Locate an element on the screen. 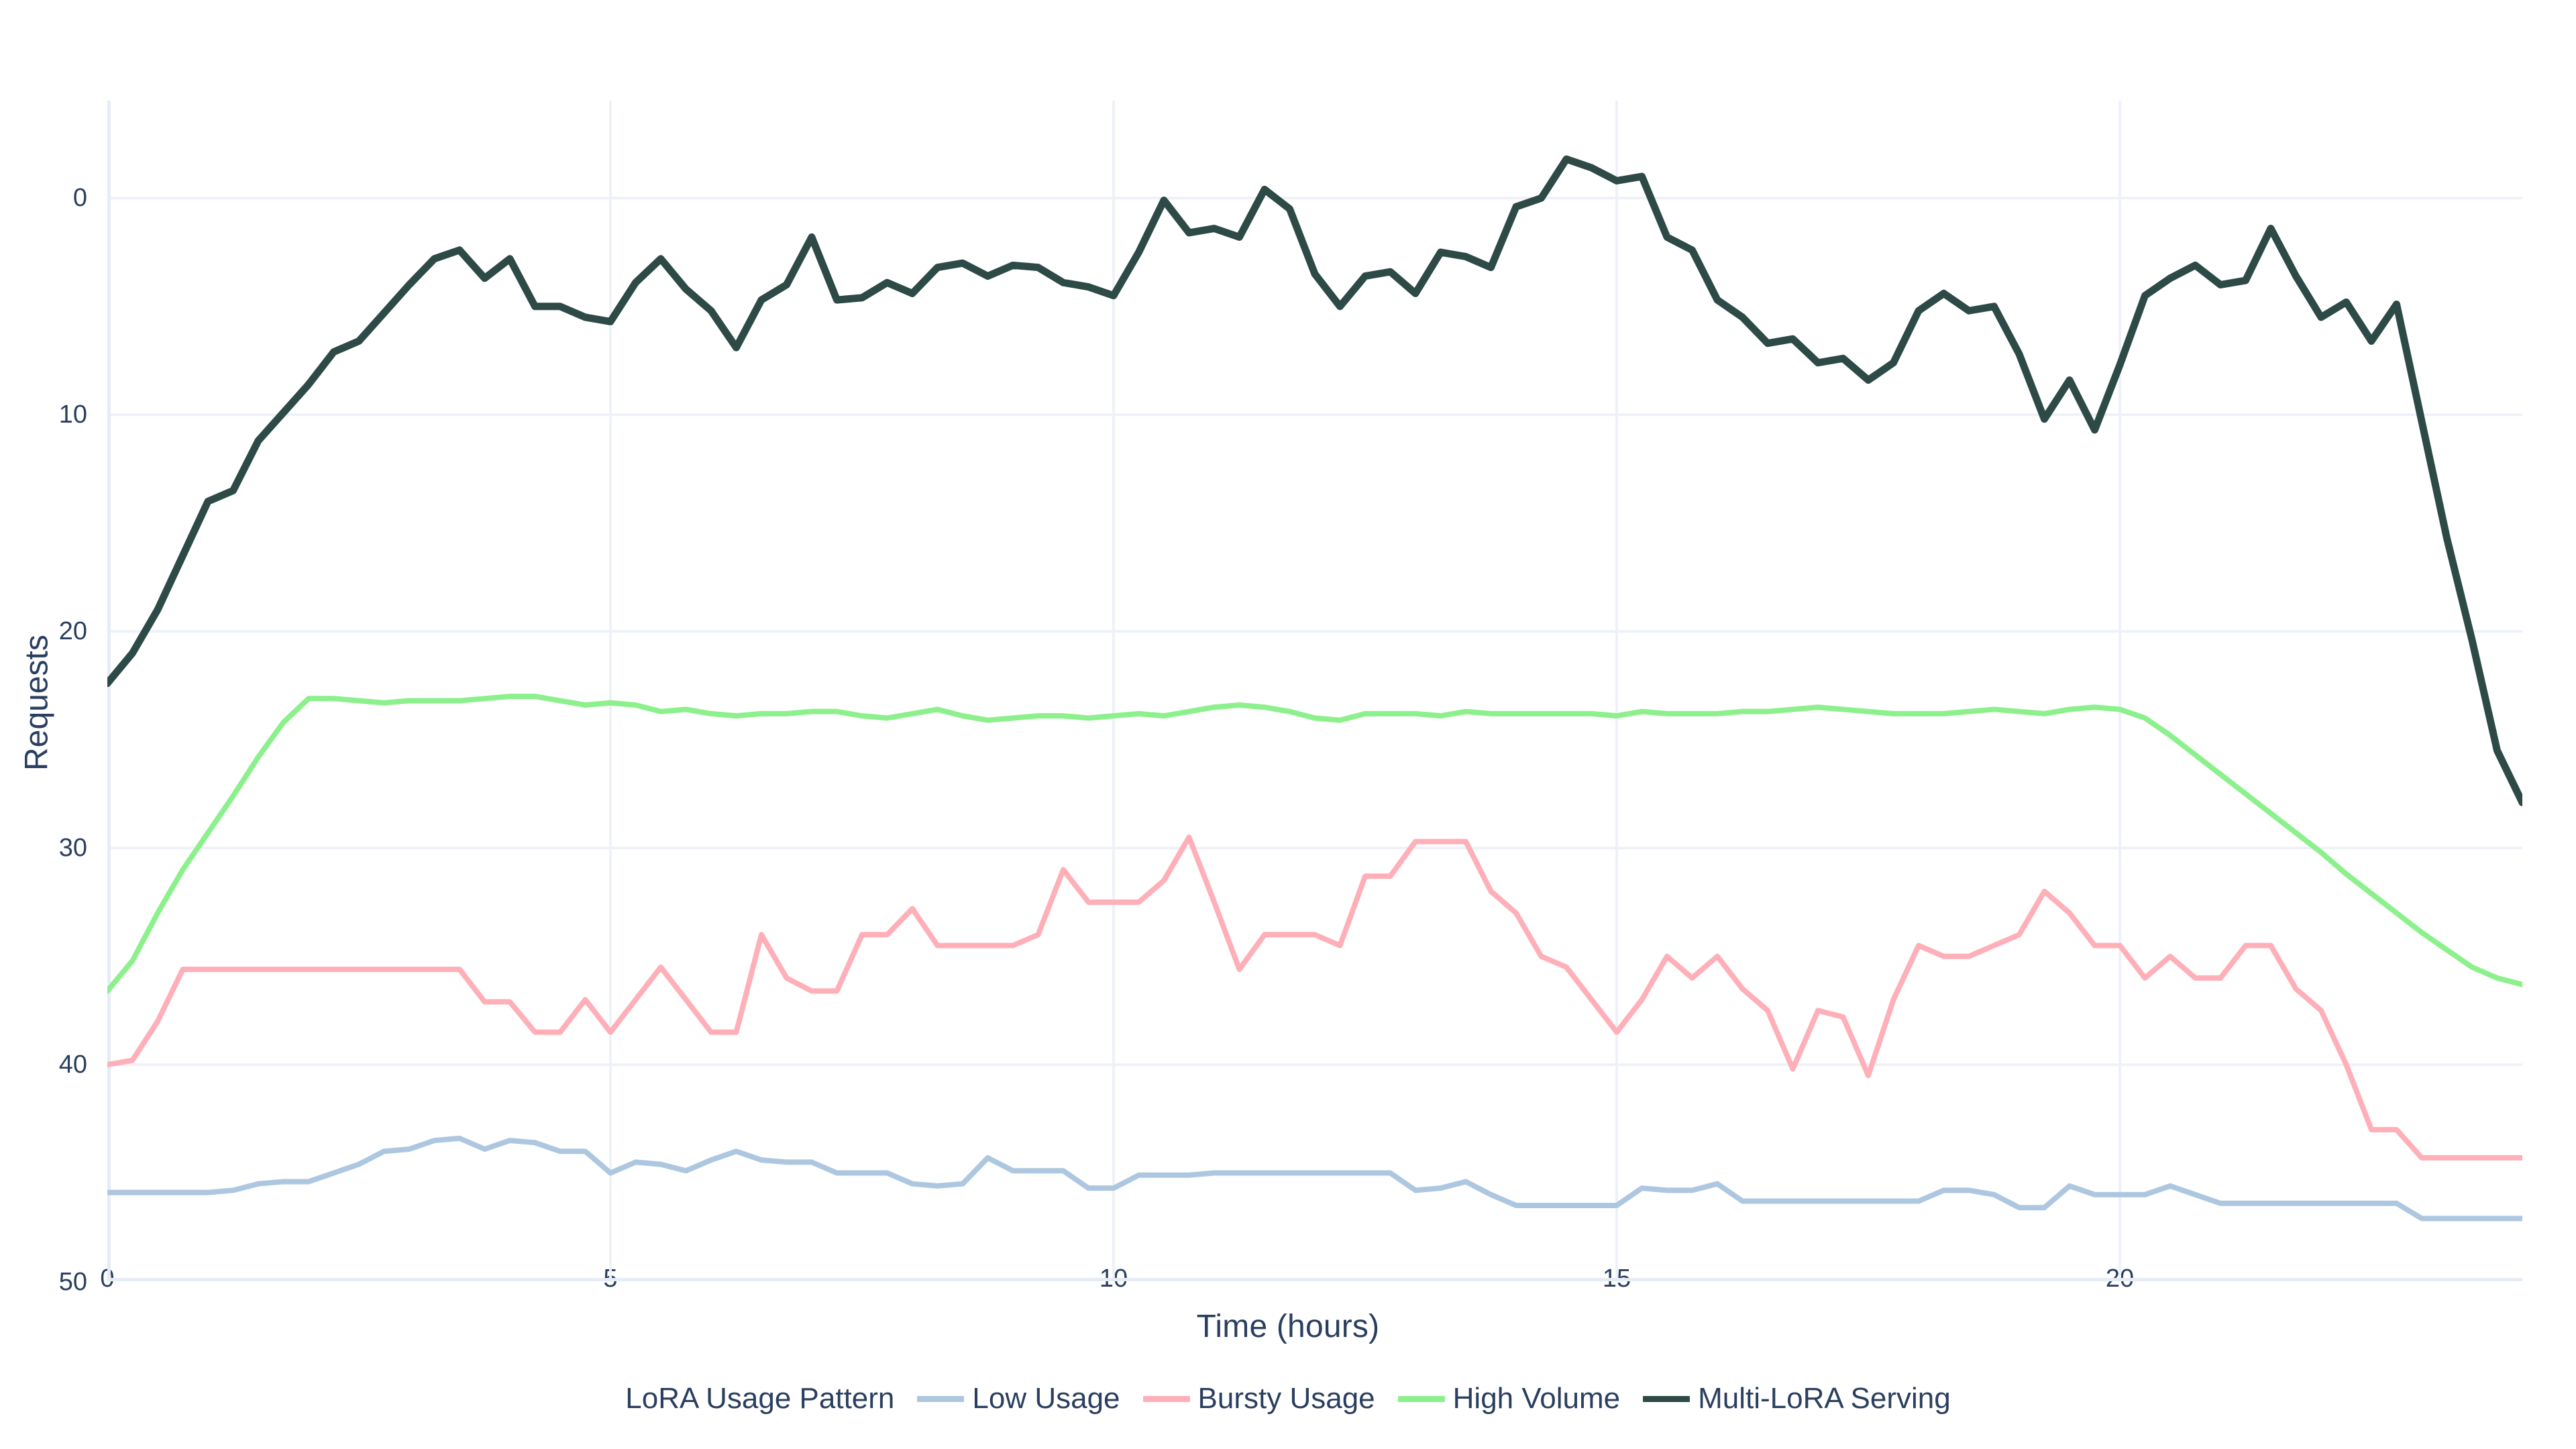  legend-item-high-volume: High Volume is located at coordinates (1509, 1398).